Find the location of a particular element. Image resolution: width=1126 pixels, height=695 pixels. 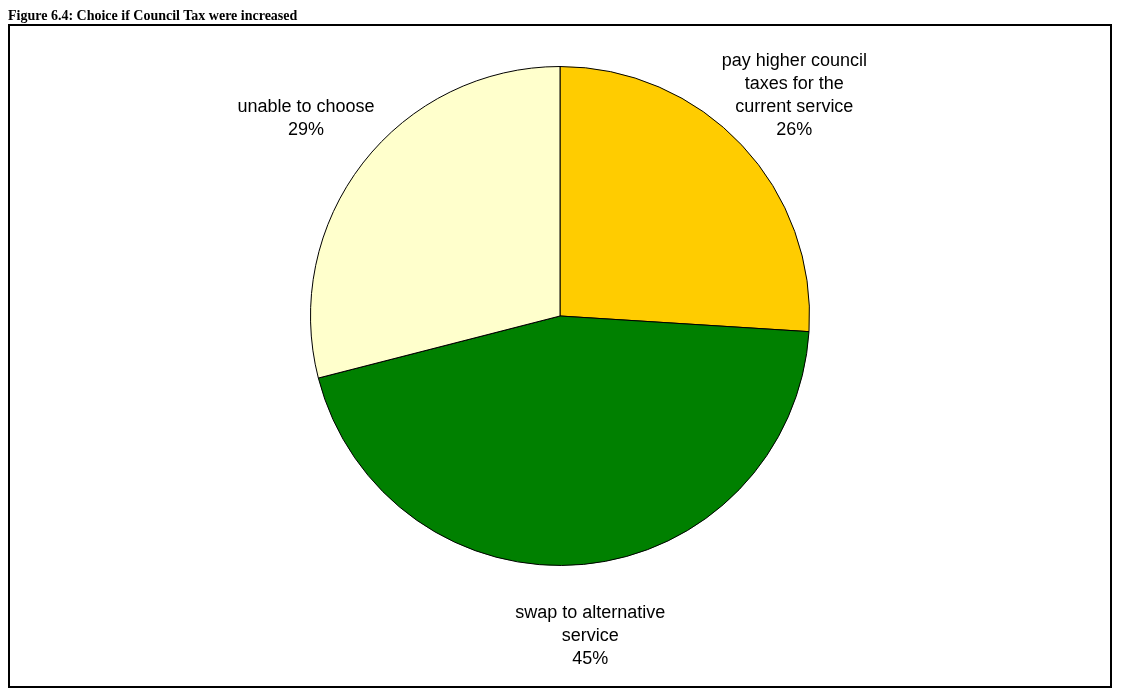

data-label: 26% is located at coordinates (794, 129).